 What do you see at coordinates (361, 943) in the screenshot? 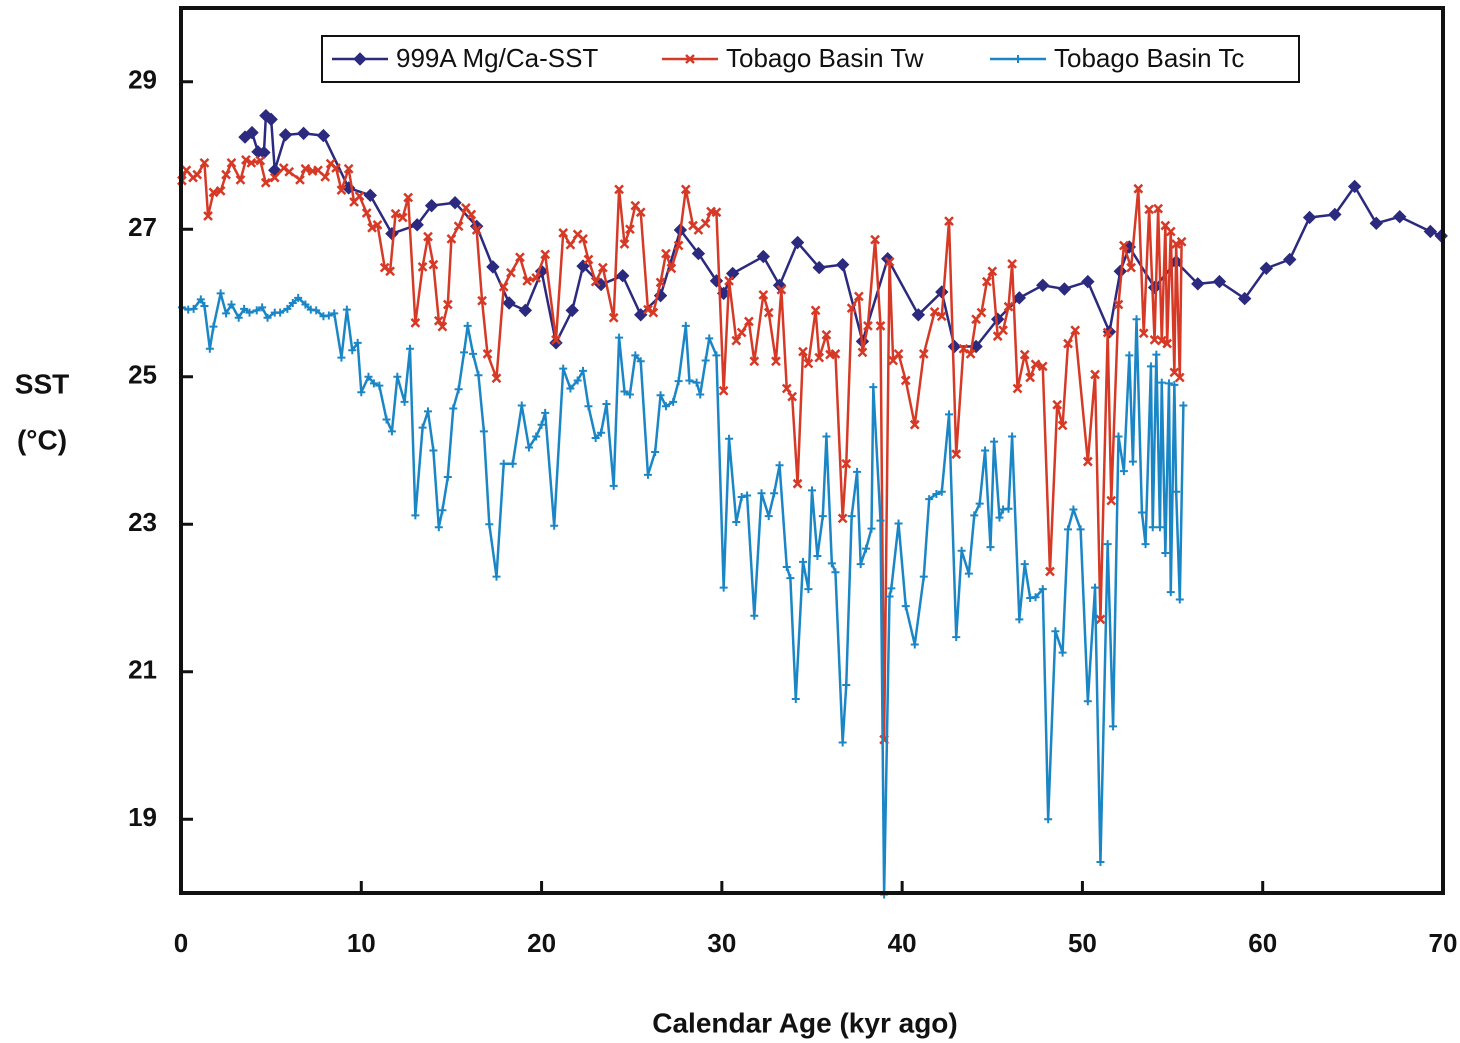
I see `x-tick-label: 10` at bounding box center [361, 943].